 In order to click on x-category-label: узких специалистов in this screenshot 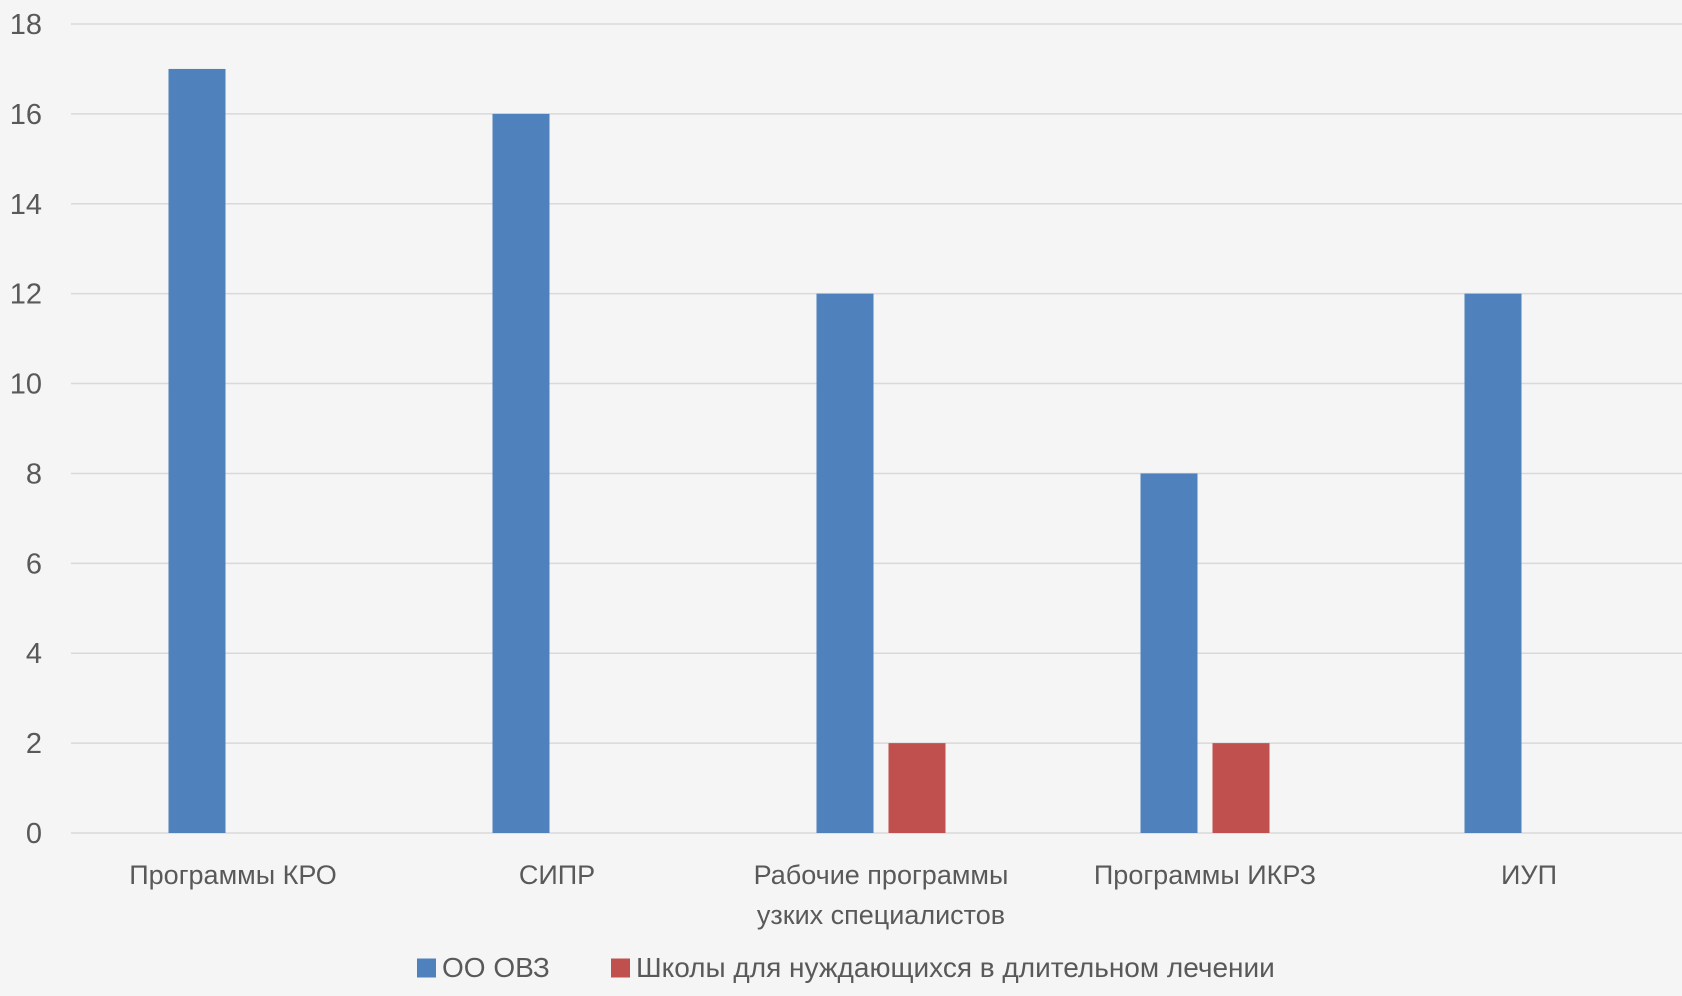, I will do `click(881, 915)`.